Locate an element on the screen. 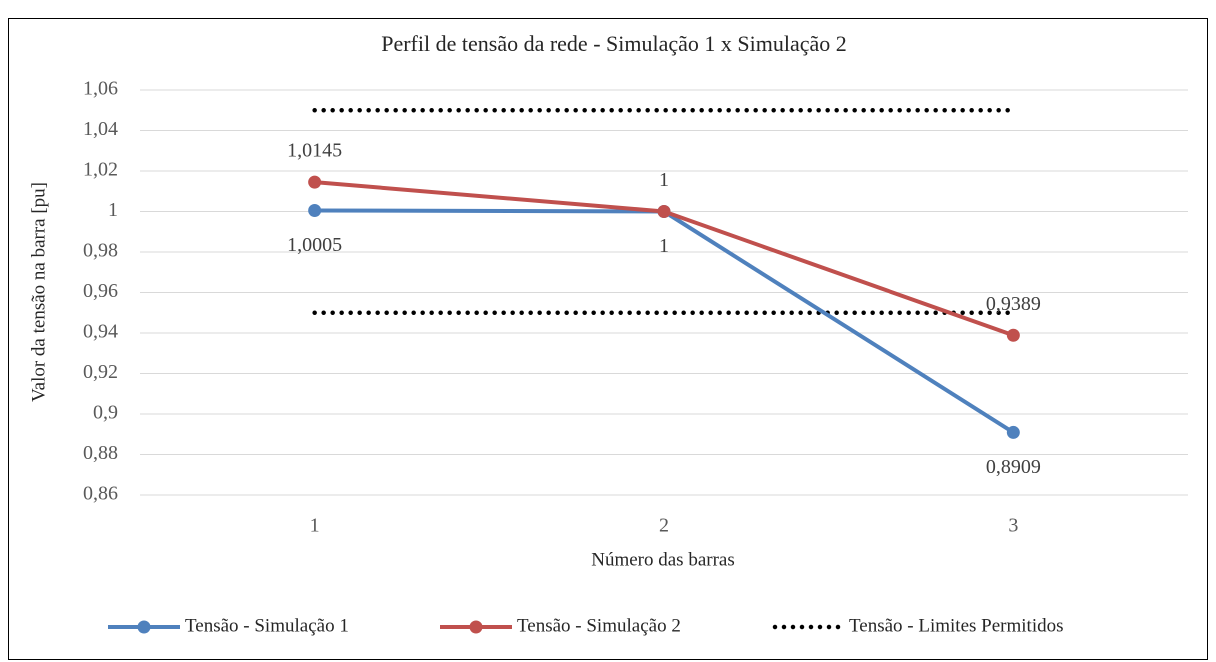 Image resolution: width=1216 pixels, height=662 pixels. y-tick-label: 1,02 is located at coordinates (100, 170).